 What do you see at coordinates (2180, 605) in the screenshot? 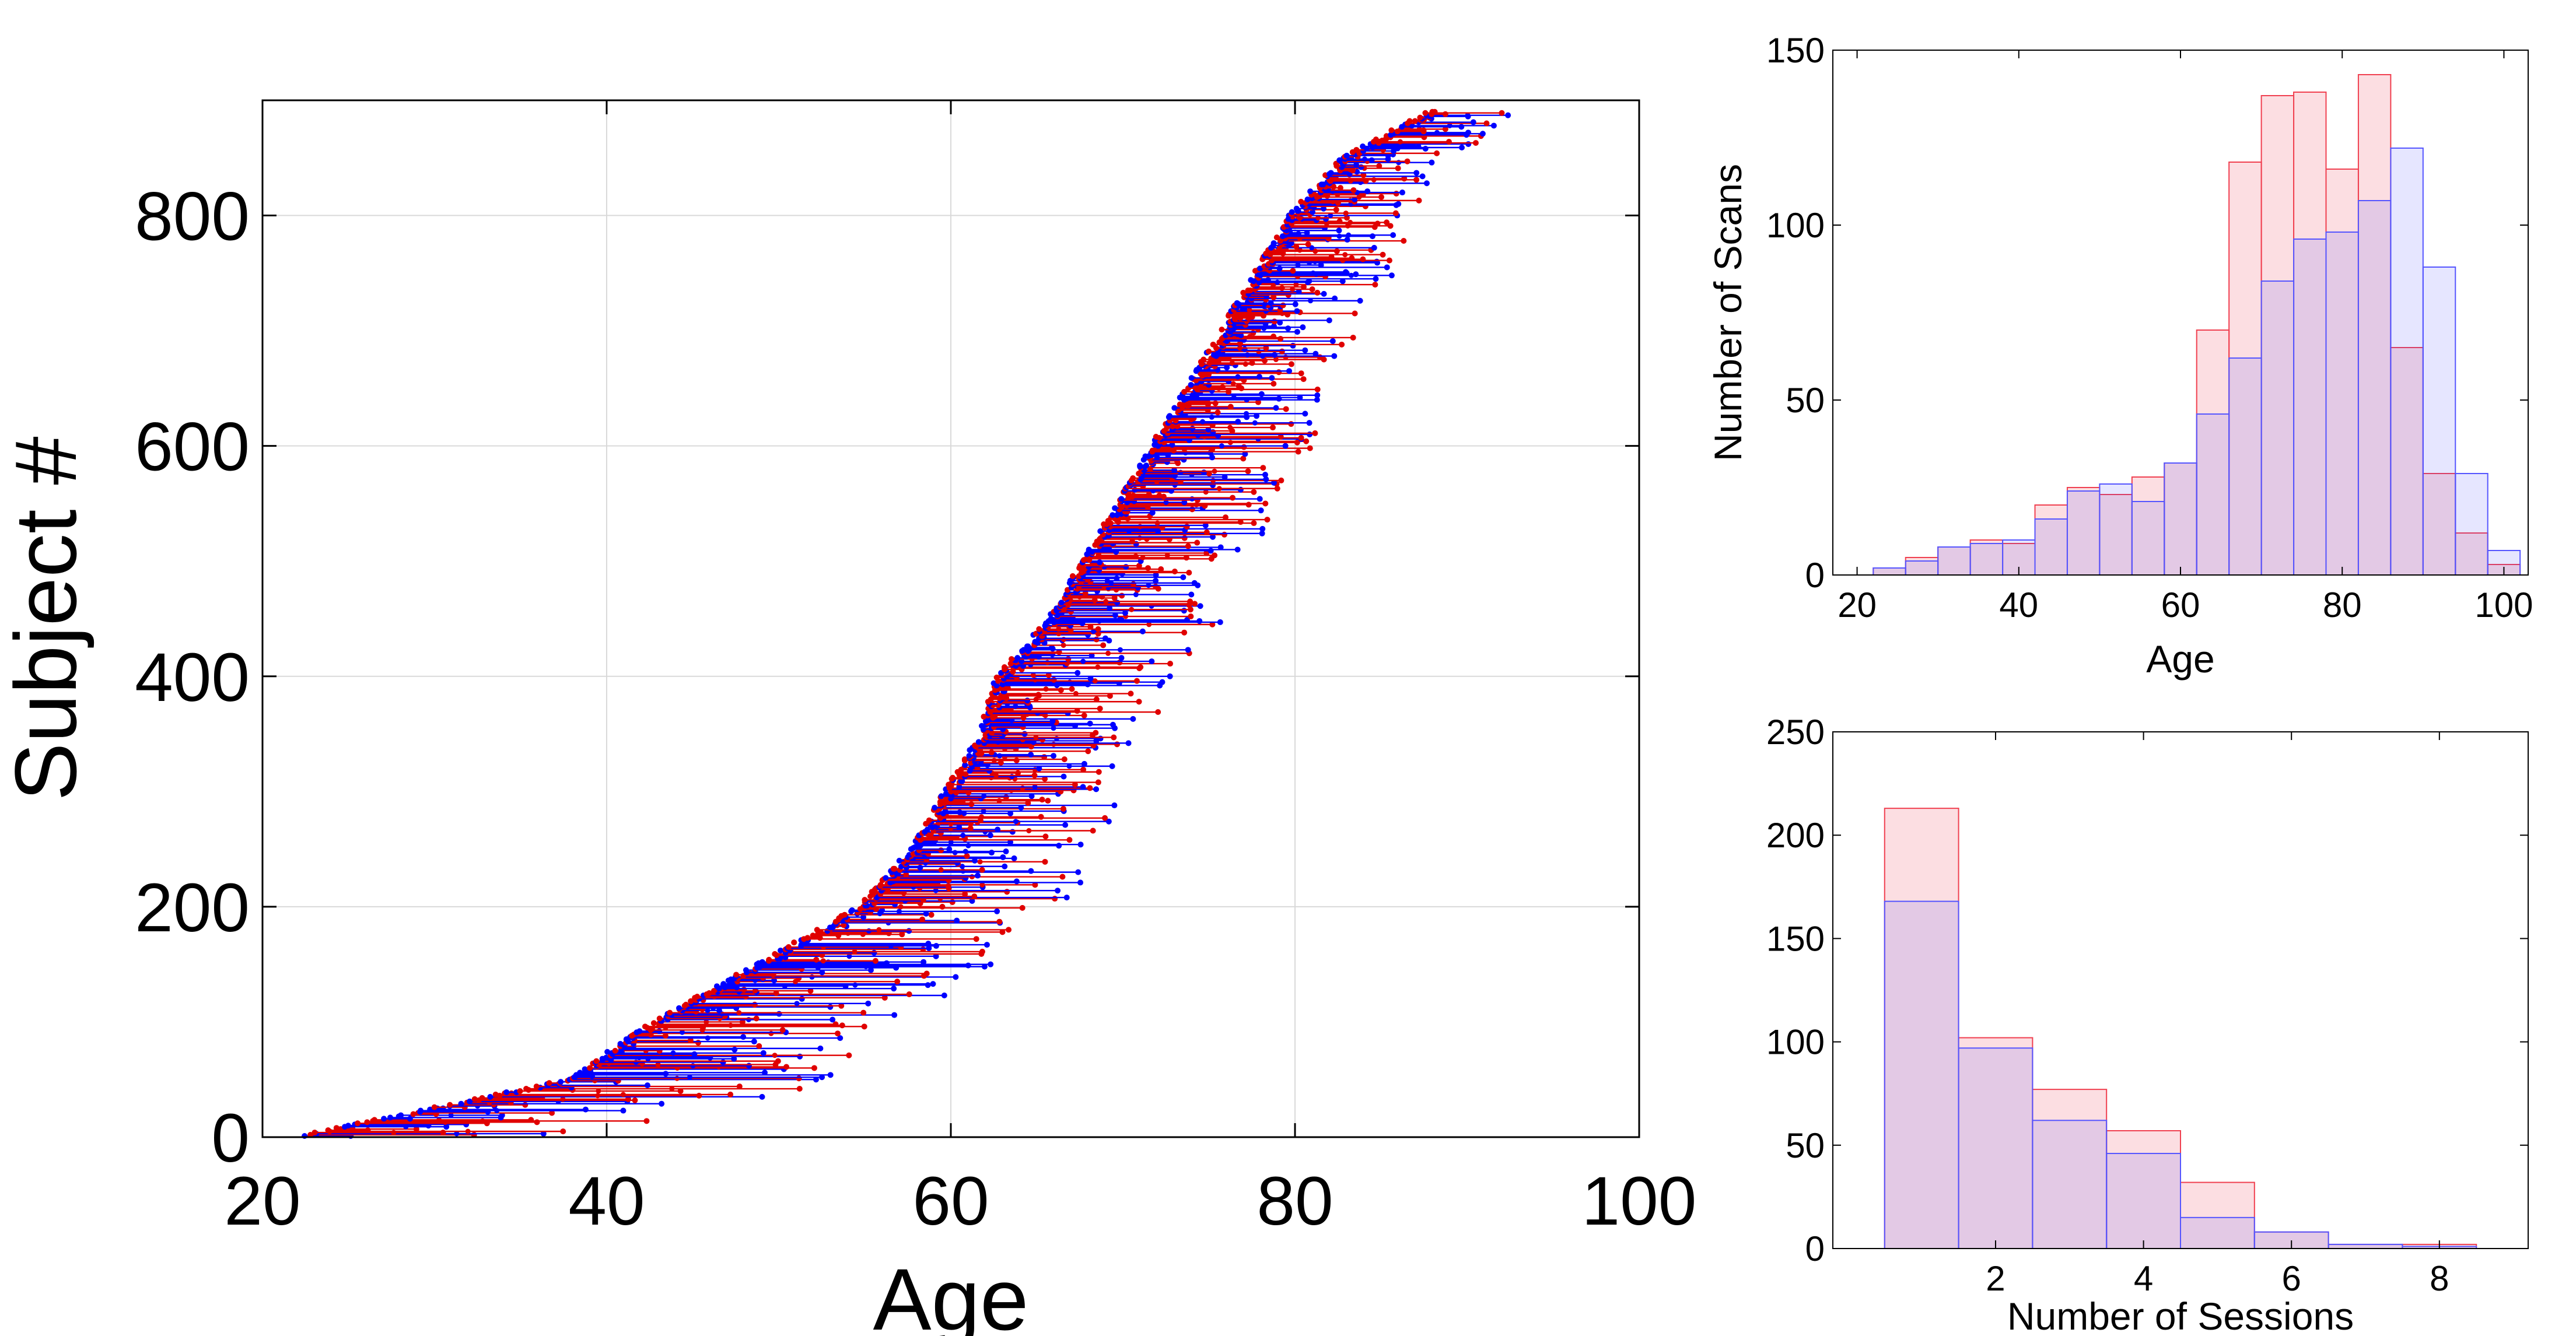
I see `histogram-x-tick-label: 60` at bounding box center [2180, 605].